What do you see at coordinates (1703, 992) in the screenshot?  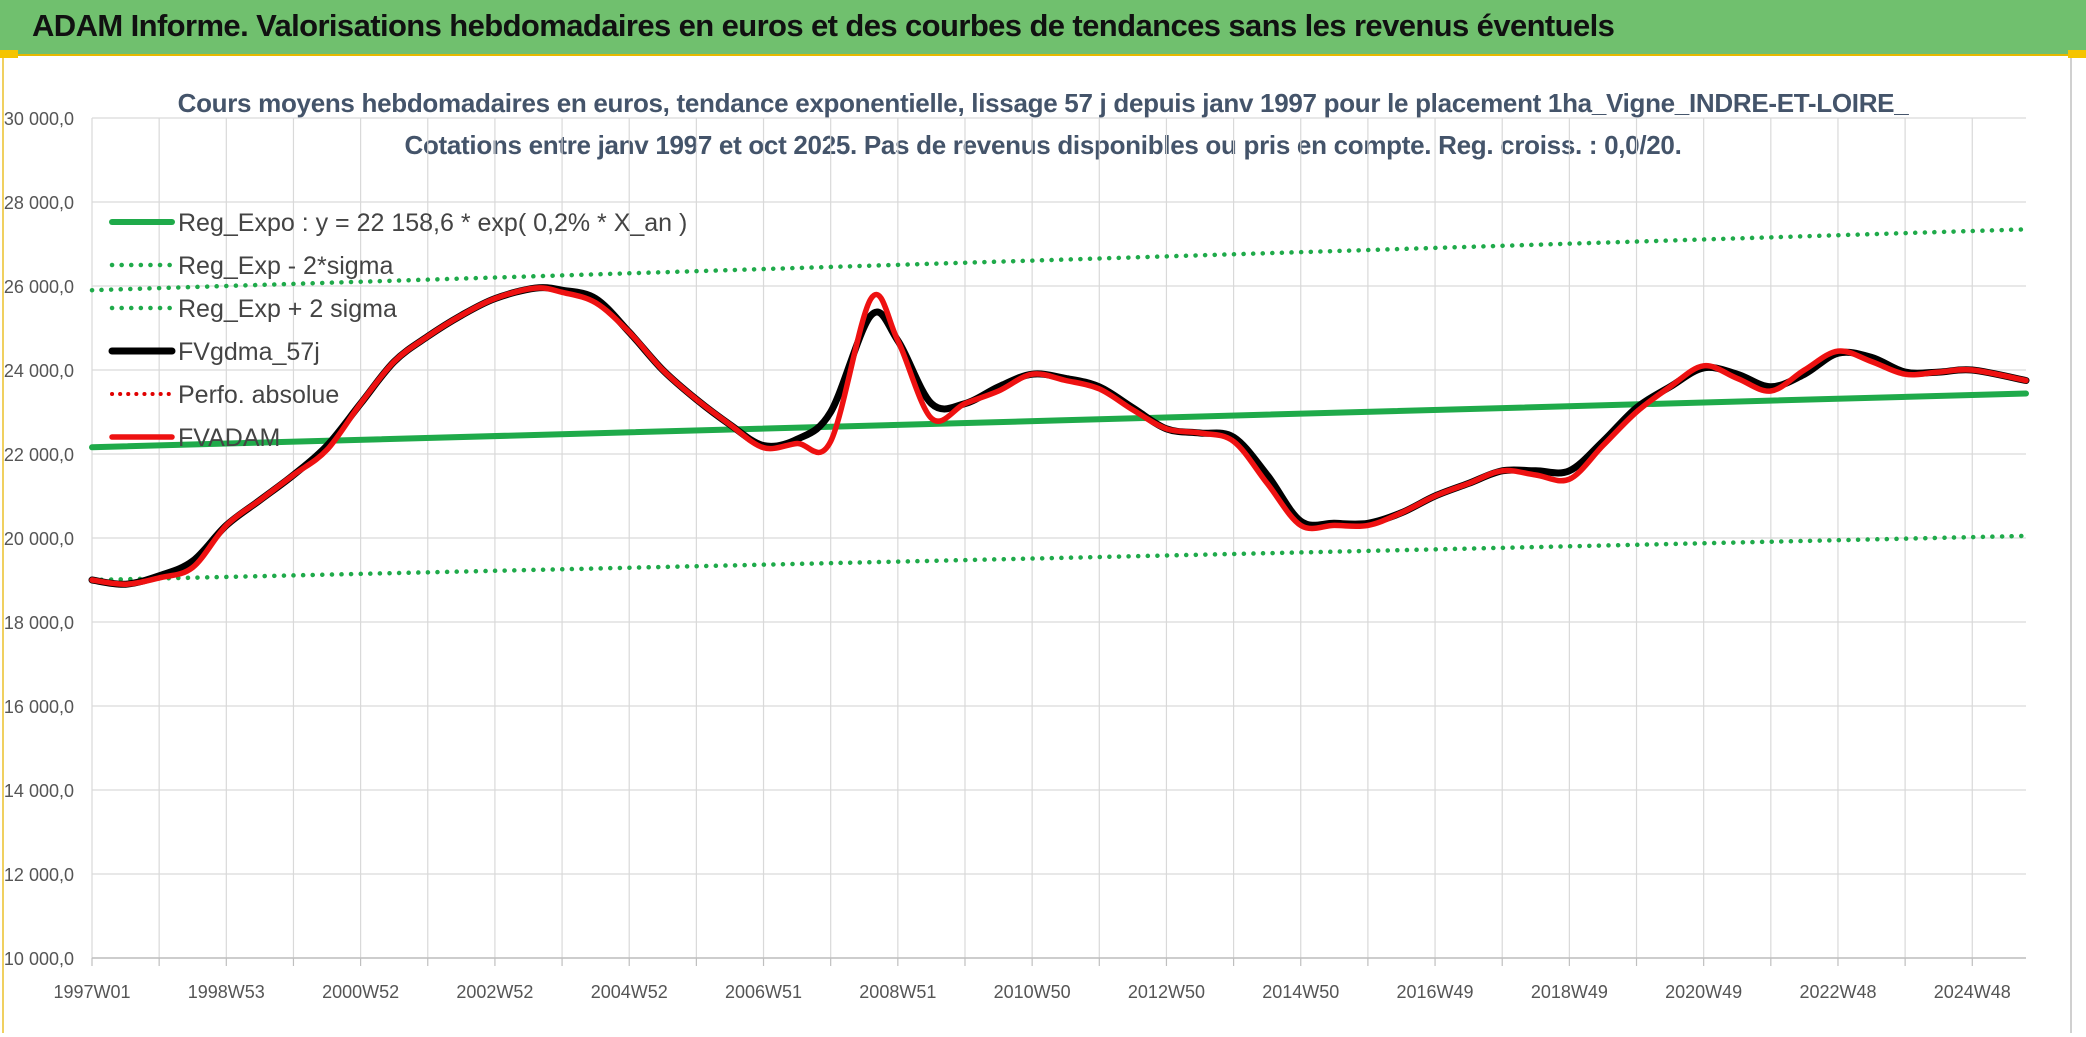 I see `x-tick-label: 2020W49` at bounding box center [1703, 992].